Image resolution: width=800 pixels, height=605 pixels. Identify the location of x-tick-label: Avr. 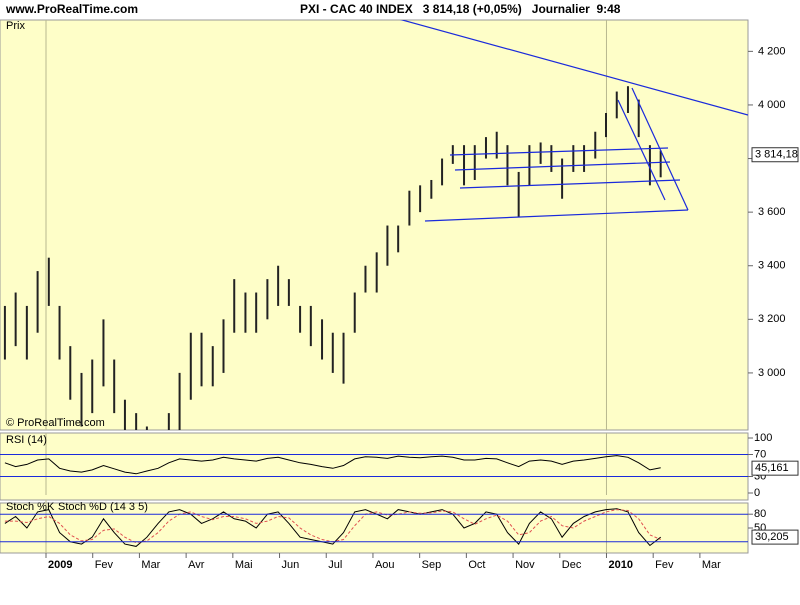
(196, 565).